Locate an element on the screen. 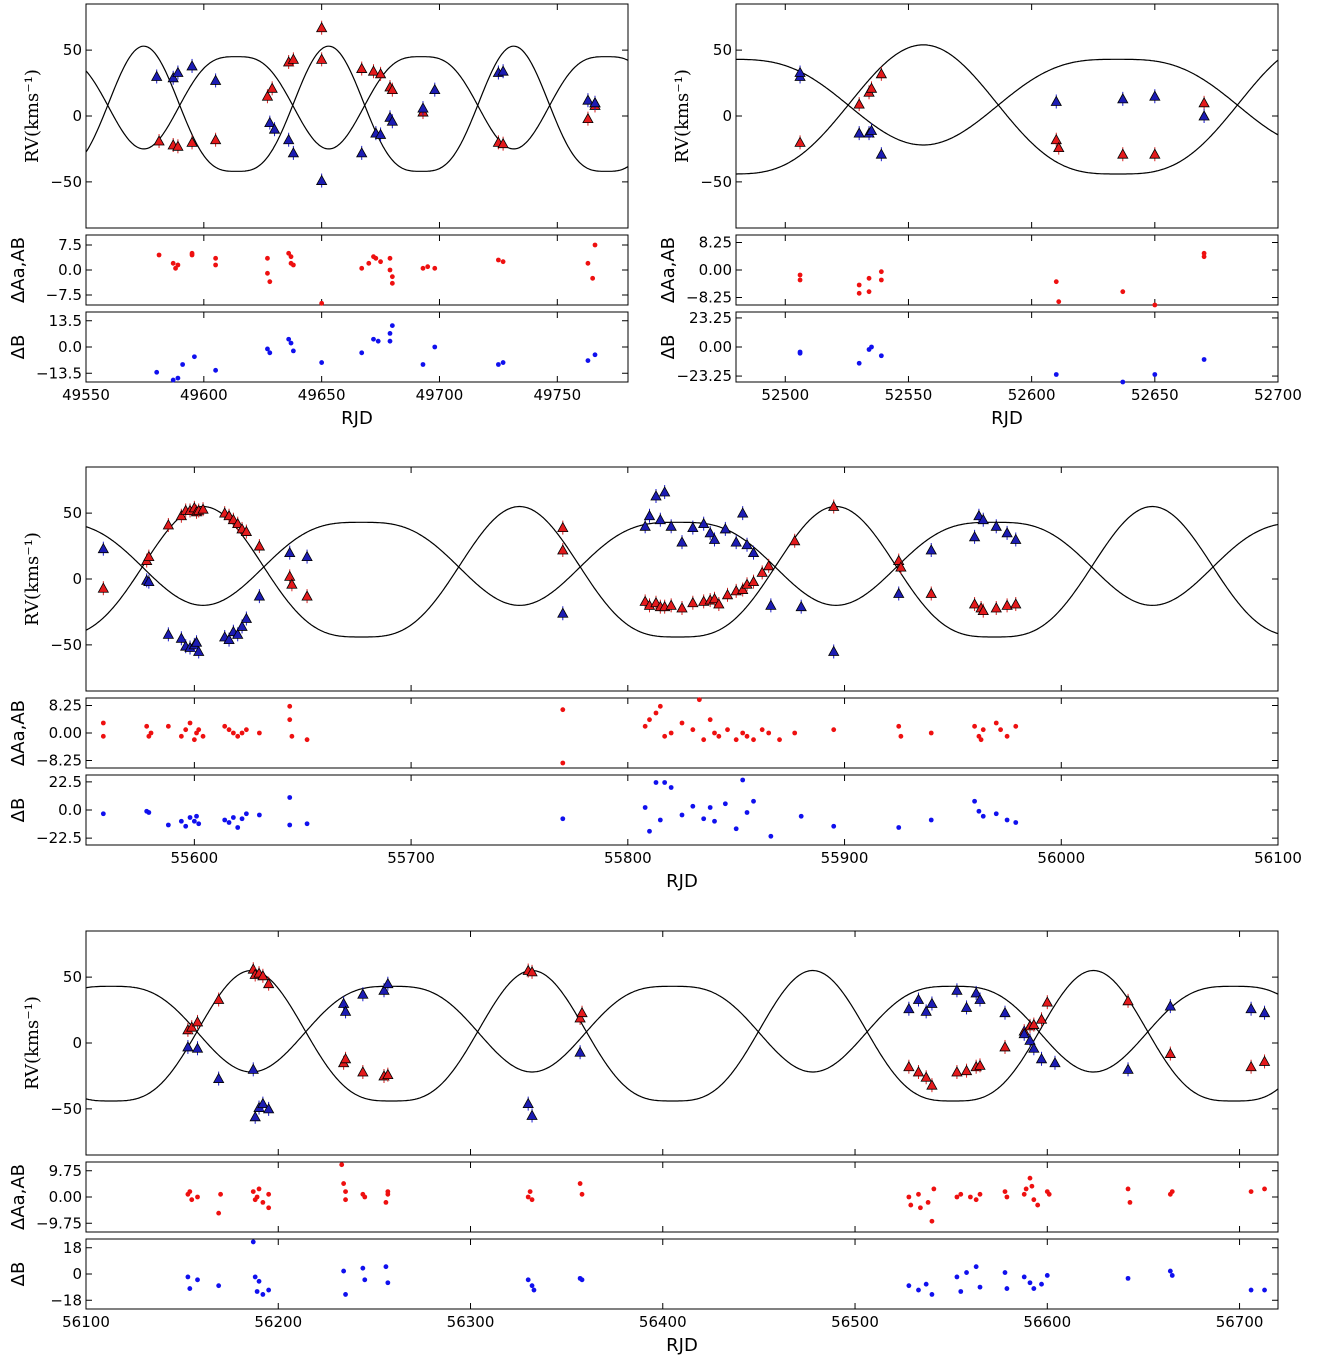 This screenshot has width=1329, height=1356. res-b-ylabel: ΔB is located at coordinates (18, 347).